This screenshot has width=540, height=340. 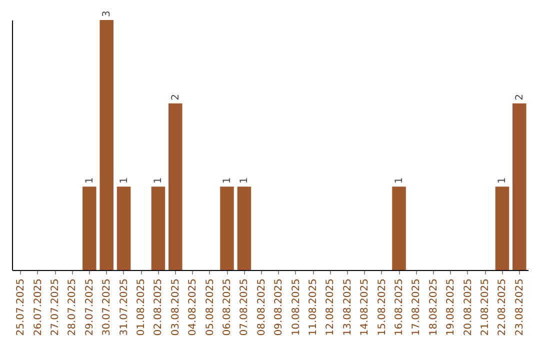 What do you see at coordinates (502, 307) in the screenshot?
I see `x-tick-label: 22.08.2025` at bounding box center [502, 307].